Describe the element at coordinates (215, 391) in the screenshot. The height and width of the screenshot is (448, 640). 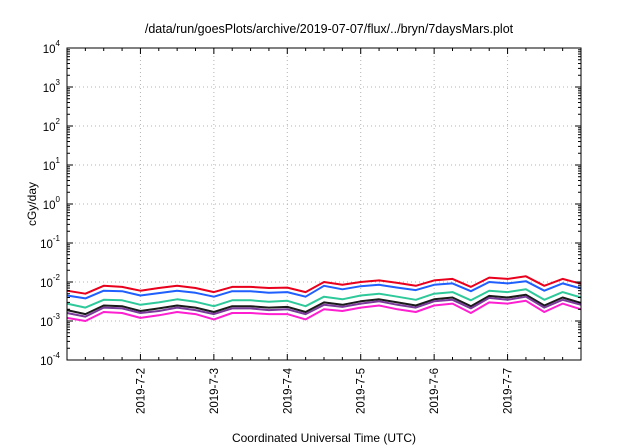
I see `x-tick-label: 2019-7-3` at that location.